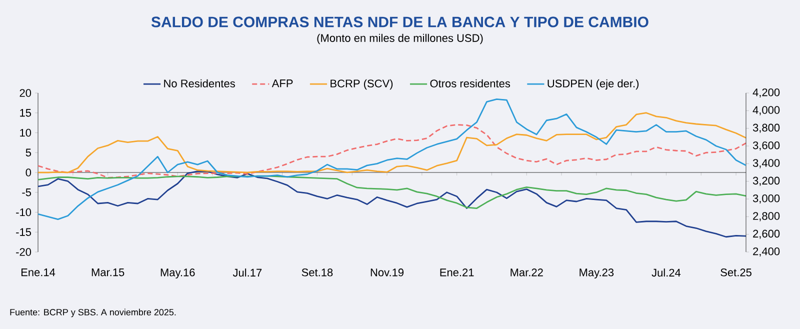  Describe the element at coordinates (27, 192) in the screenshot. I see `y-tick-label: -5` at that location.